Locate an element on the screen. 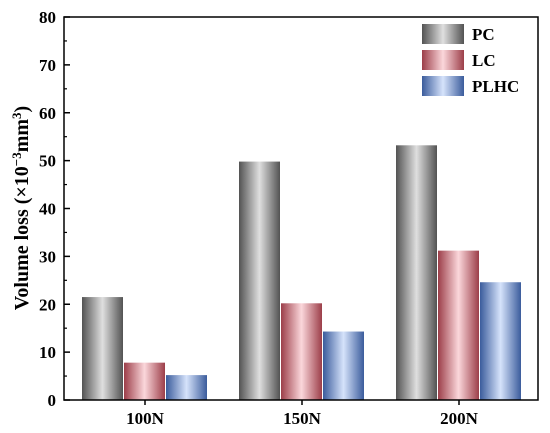 The image size is (550, 433). y-tick-label: 80 is located at coordinates (47, 17).